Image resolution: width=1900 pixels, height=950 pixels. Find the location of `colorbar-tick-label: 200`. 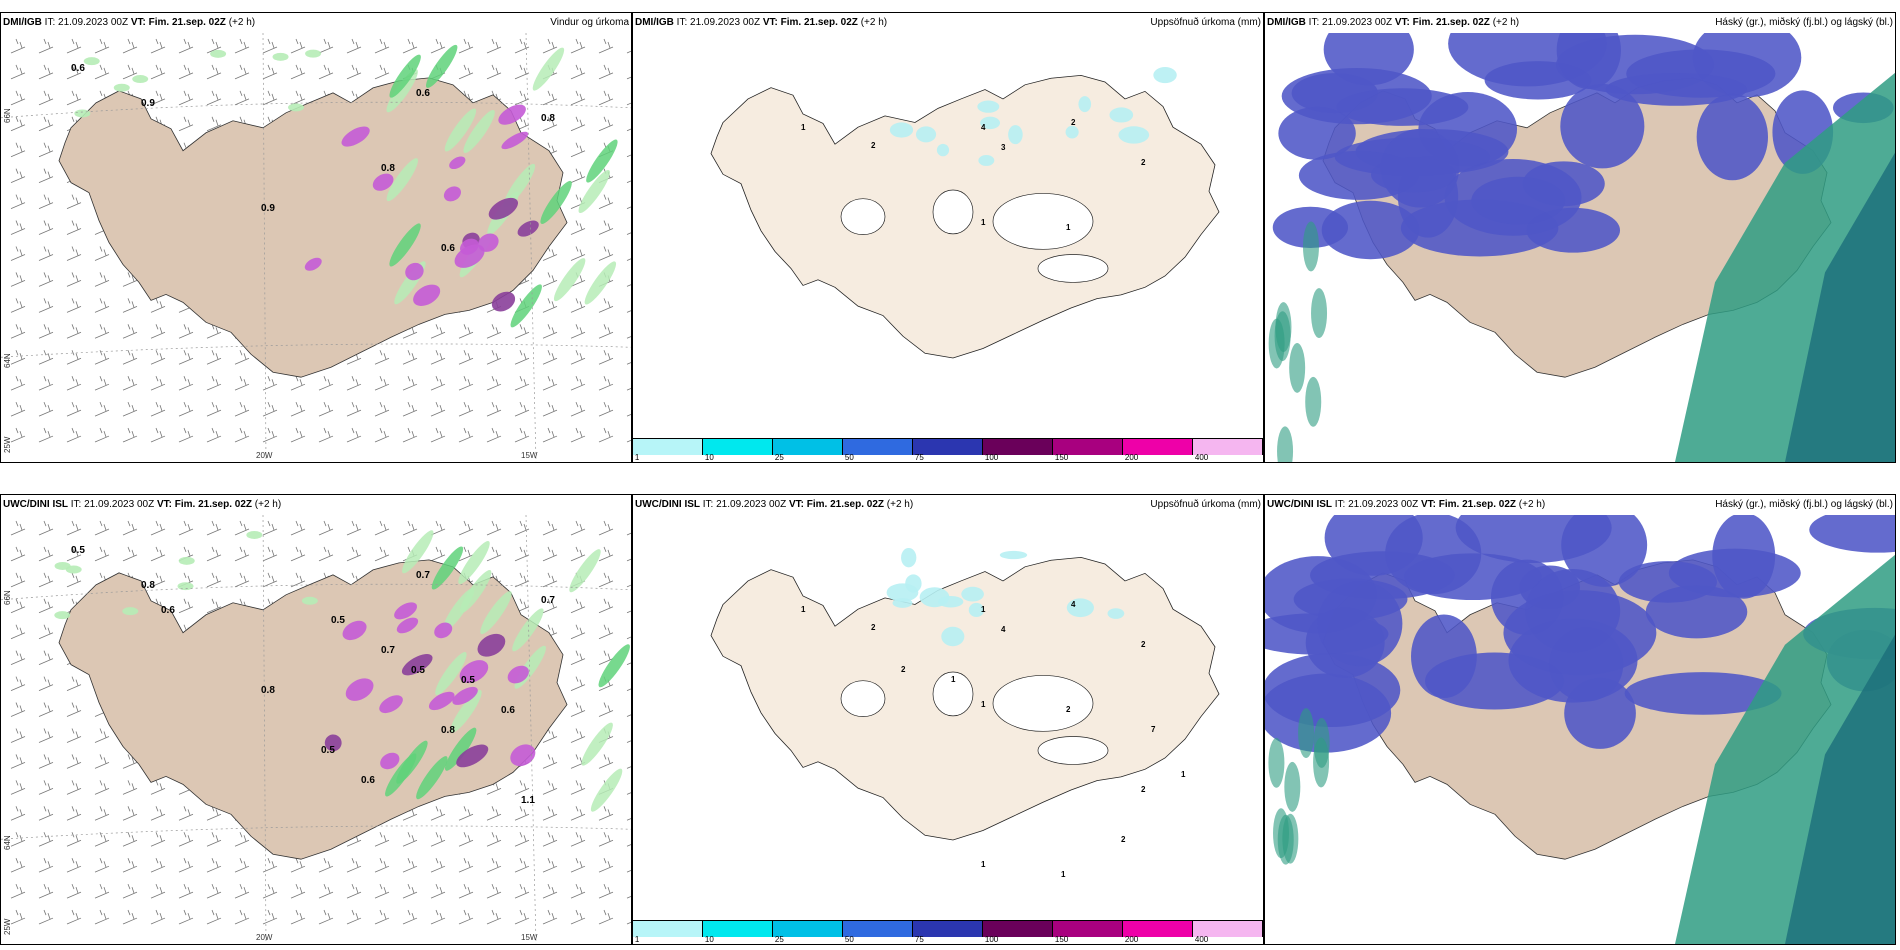

colorbar-tick-label: 200 is located at coordinates (1131, 457).